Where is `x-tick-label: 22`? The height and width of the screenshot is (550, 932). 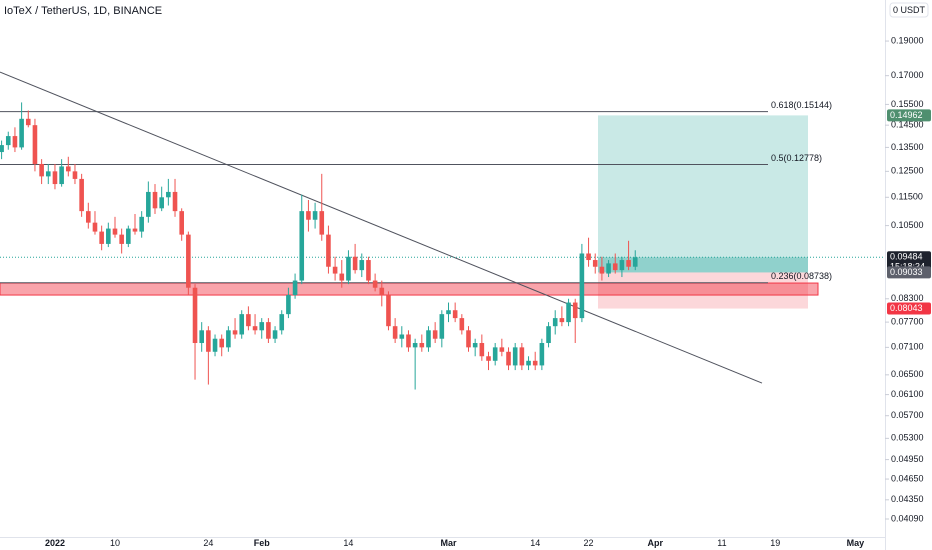 x-tick-label: 22 is located at coordinates (589, 543).